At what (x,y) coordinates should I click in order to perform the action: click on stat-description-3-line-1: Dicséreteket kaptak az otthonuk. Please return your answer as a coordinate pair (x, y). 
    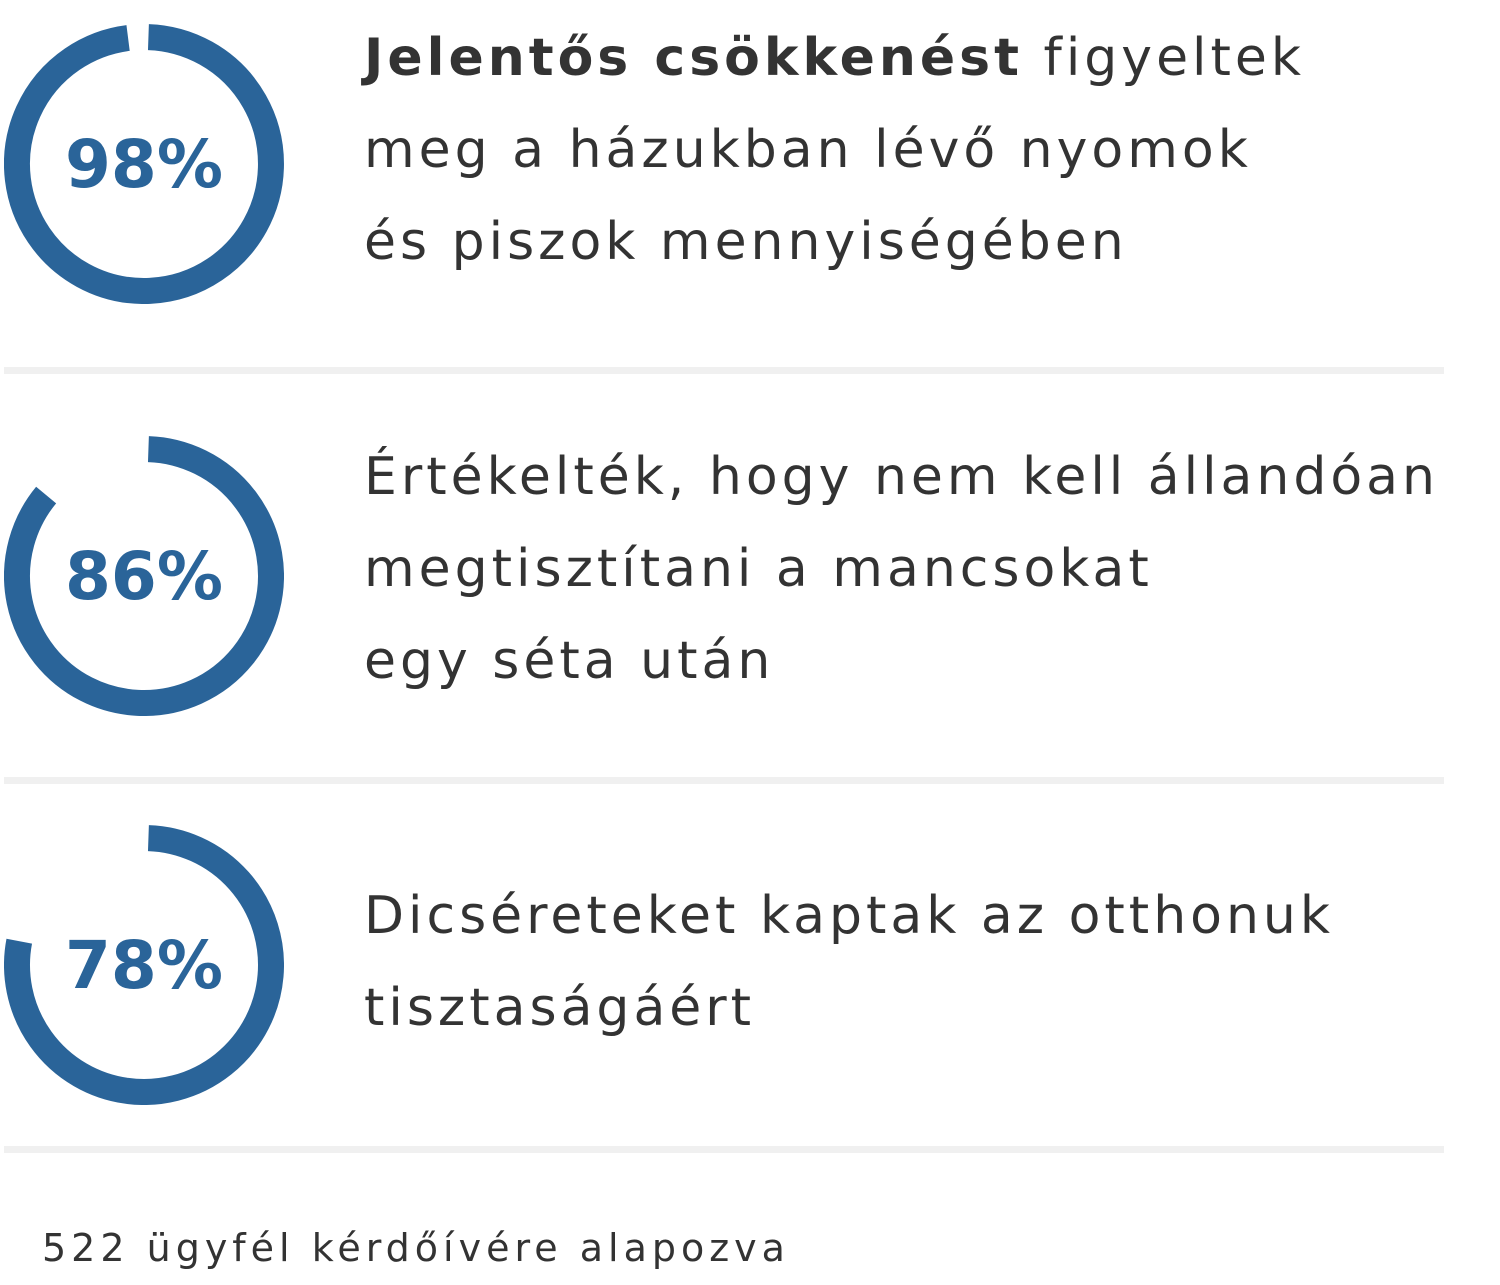
    Looking at the image, I should click on (849, 916).